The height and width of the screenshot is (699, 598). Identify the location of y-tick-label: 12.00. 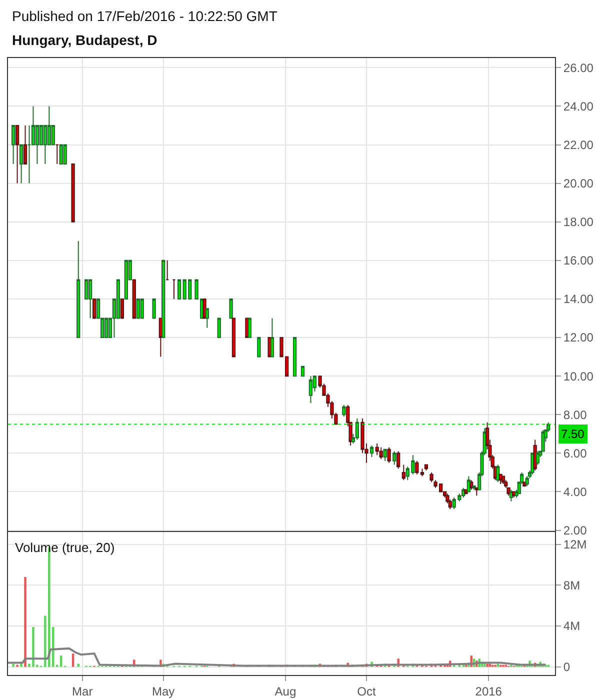
(578, 337).